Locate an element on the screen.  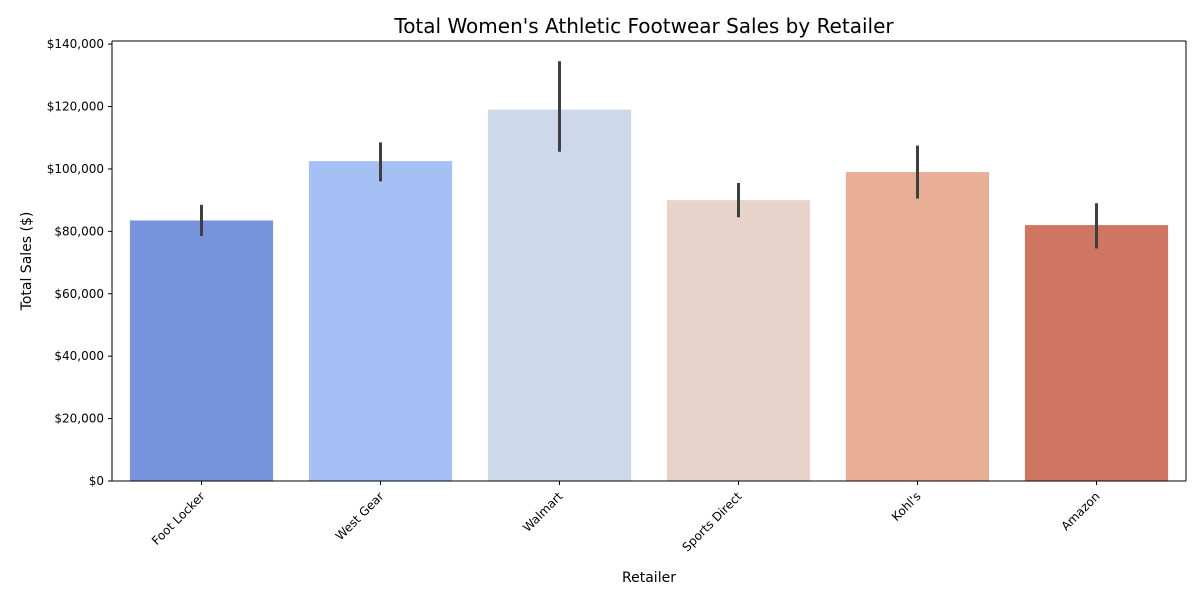
y-tick-label-1: $20,000 is located at coordinates (79, 419).